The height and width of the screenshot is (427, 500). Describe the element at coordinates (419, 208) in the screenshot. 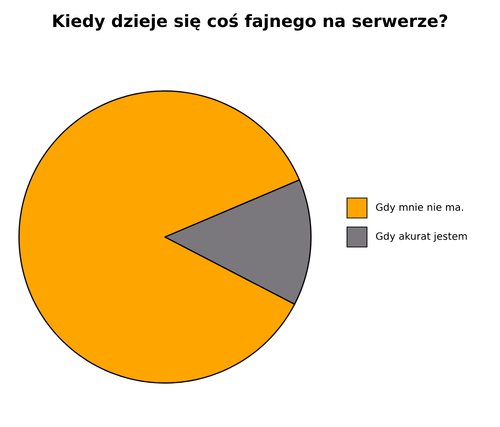

I see `legend-label: Gdy mnie nie ma.` at that location.